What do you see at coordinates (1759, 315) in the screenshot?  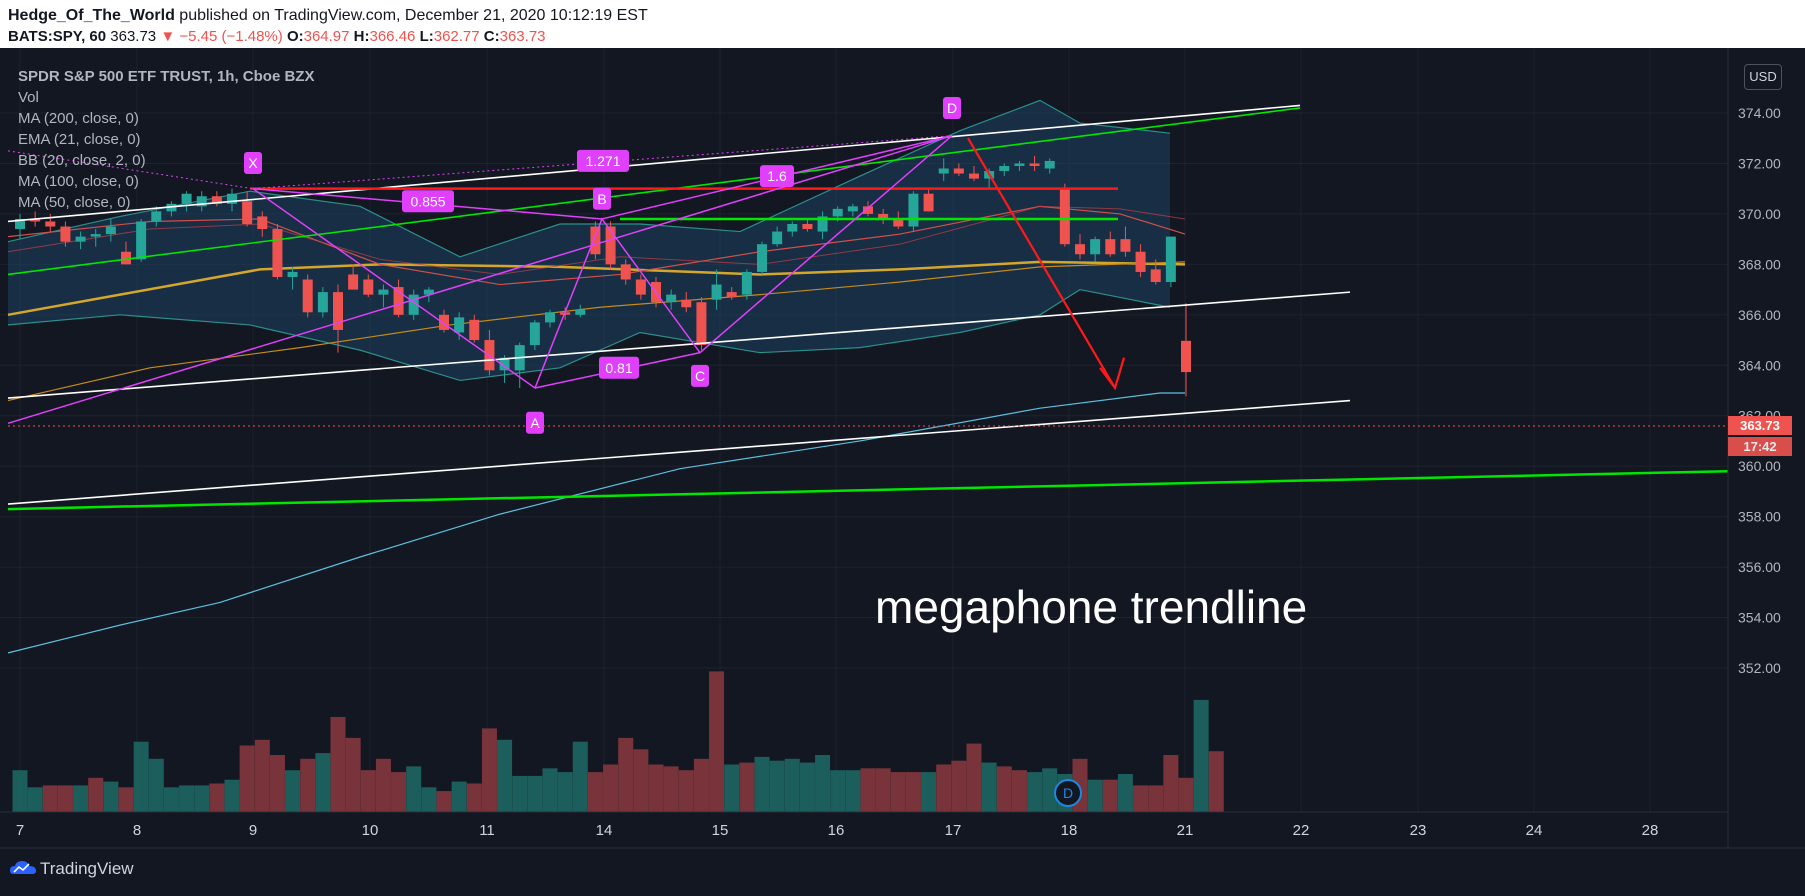 I see `price-tick-label: 366.00` at bounding box center [1759, 315].